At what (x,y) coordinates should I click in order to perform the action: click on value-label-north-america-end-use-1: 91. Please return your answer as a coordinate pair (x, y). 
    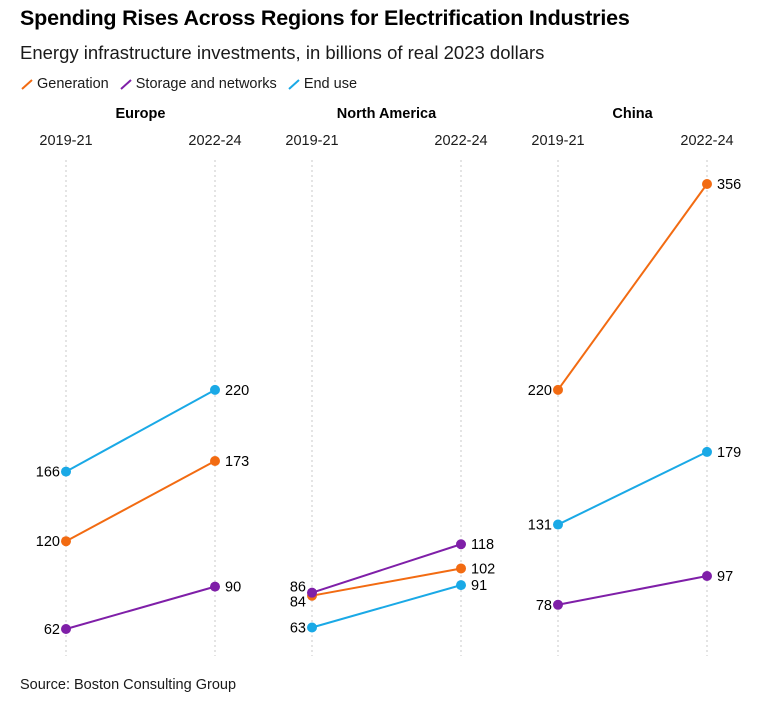
    Looking at the image, I should click on (479, 586).